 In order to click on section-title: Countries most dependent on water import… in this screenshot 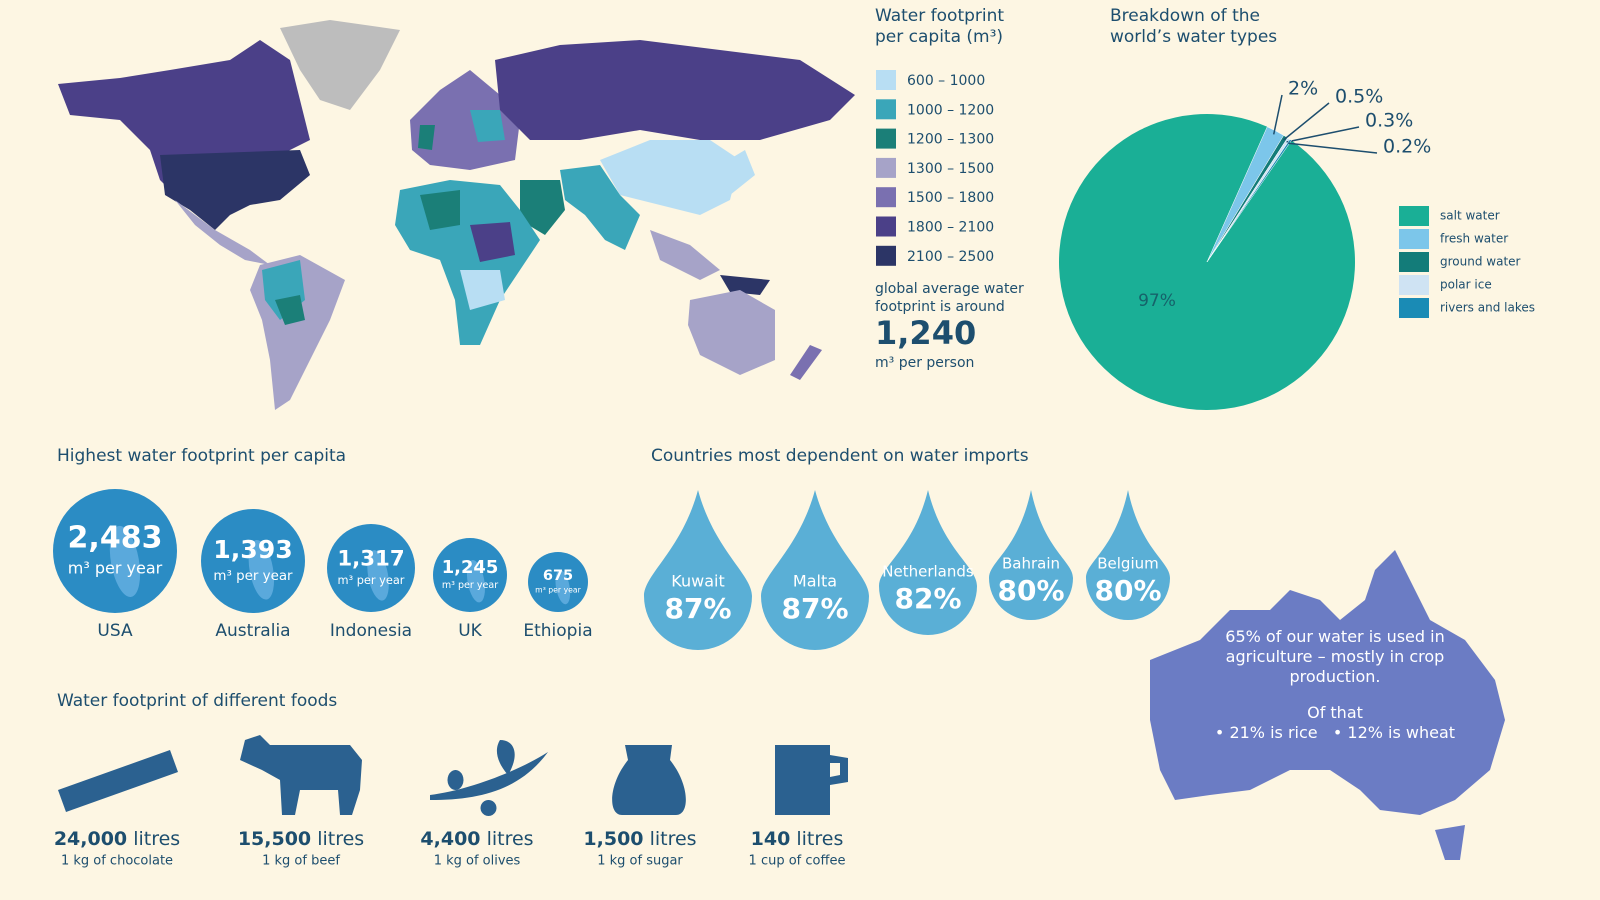, I will do `click(840, 456)`.